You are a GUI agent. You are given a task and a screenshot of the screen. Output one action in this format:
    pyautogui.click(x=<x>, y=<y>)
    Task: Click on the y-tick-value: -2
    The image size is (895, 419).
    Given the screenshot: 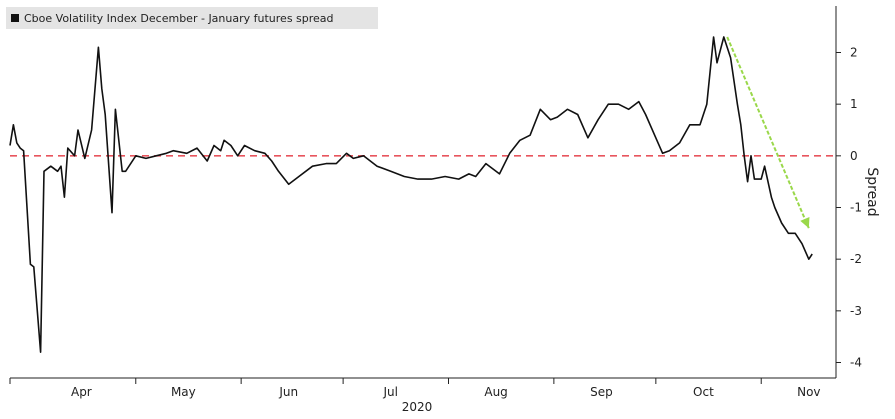 What is the action you would take?
    pyautogui.click(x=856, y=259)
    